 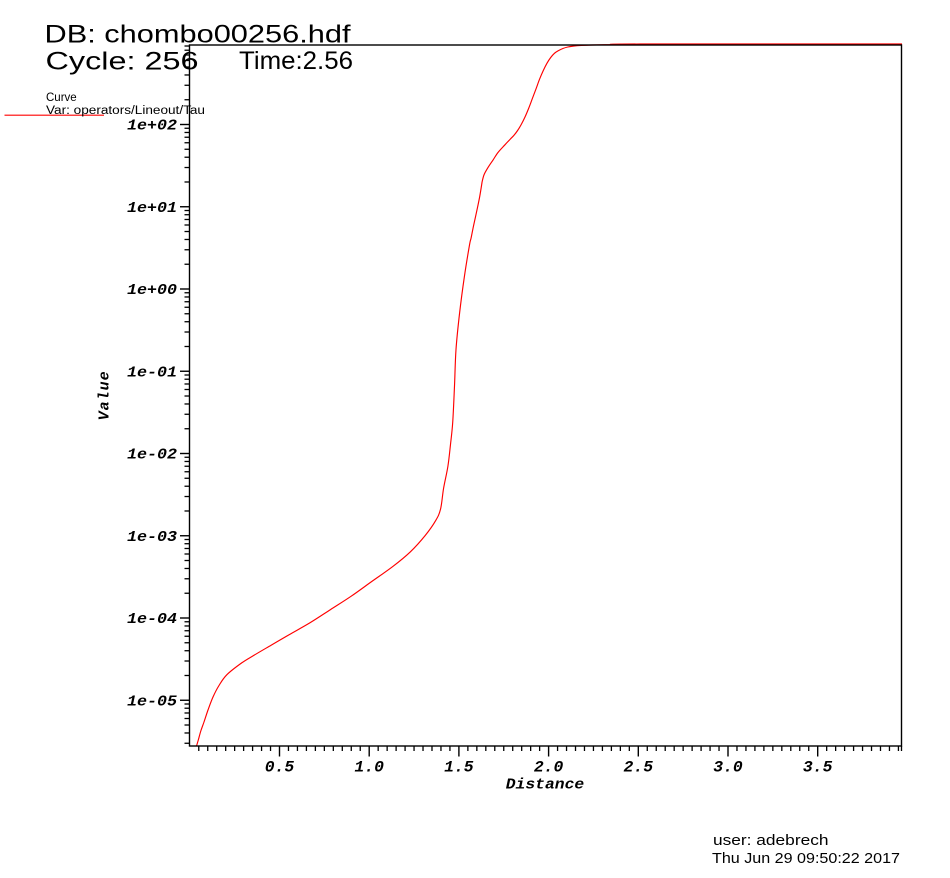 What do you see at coordinates (152, 620) in the screenshot?
I see `svg-text: 1e-04` at bounding box center [152, 620].